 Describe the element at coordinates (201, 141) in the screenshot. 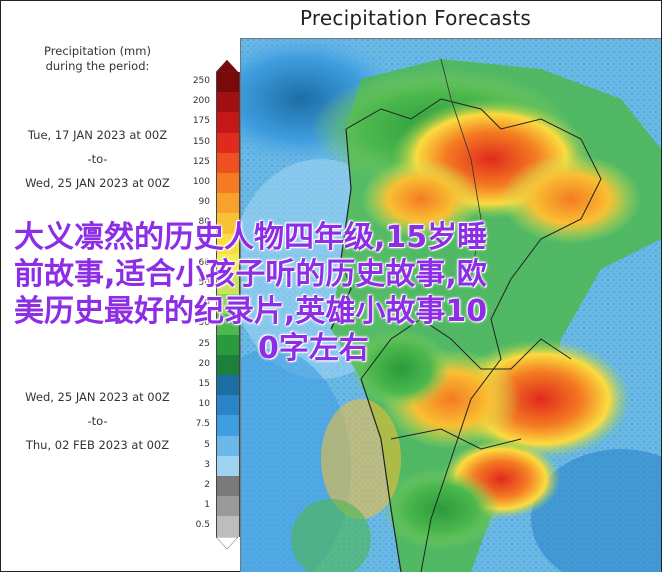

I see `scale-tick-label: 150` at that location.